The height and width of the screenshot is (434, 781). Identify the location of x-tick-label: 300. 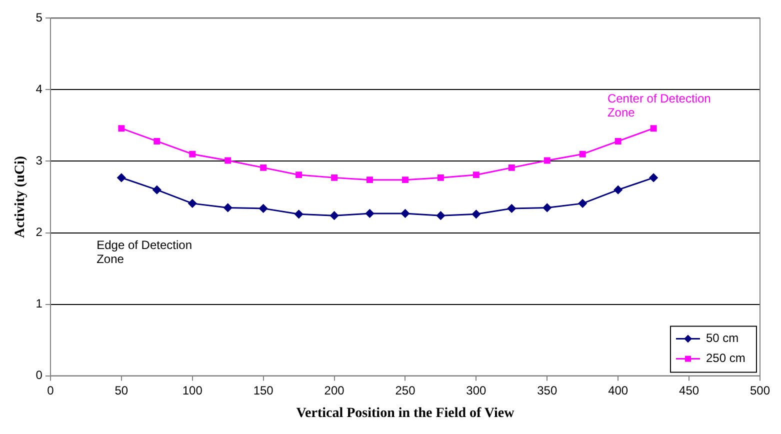
(476, 390).